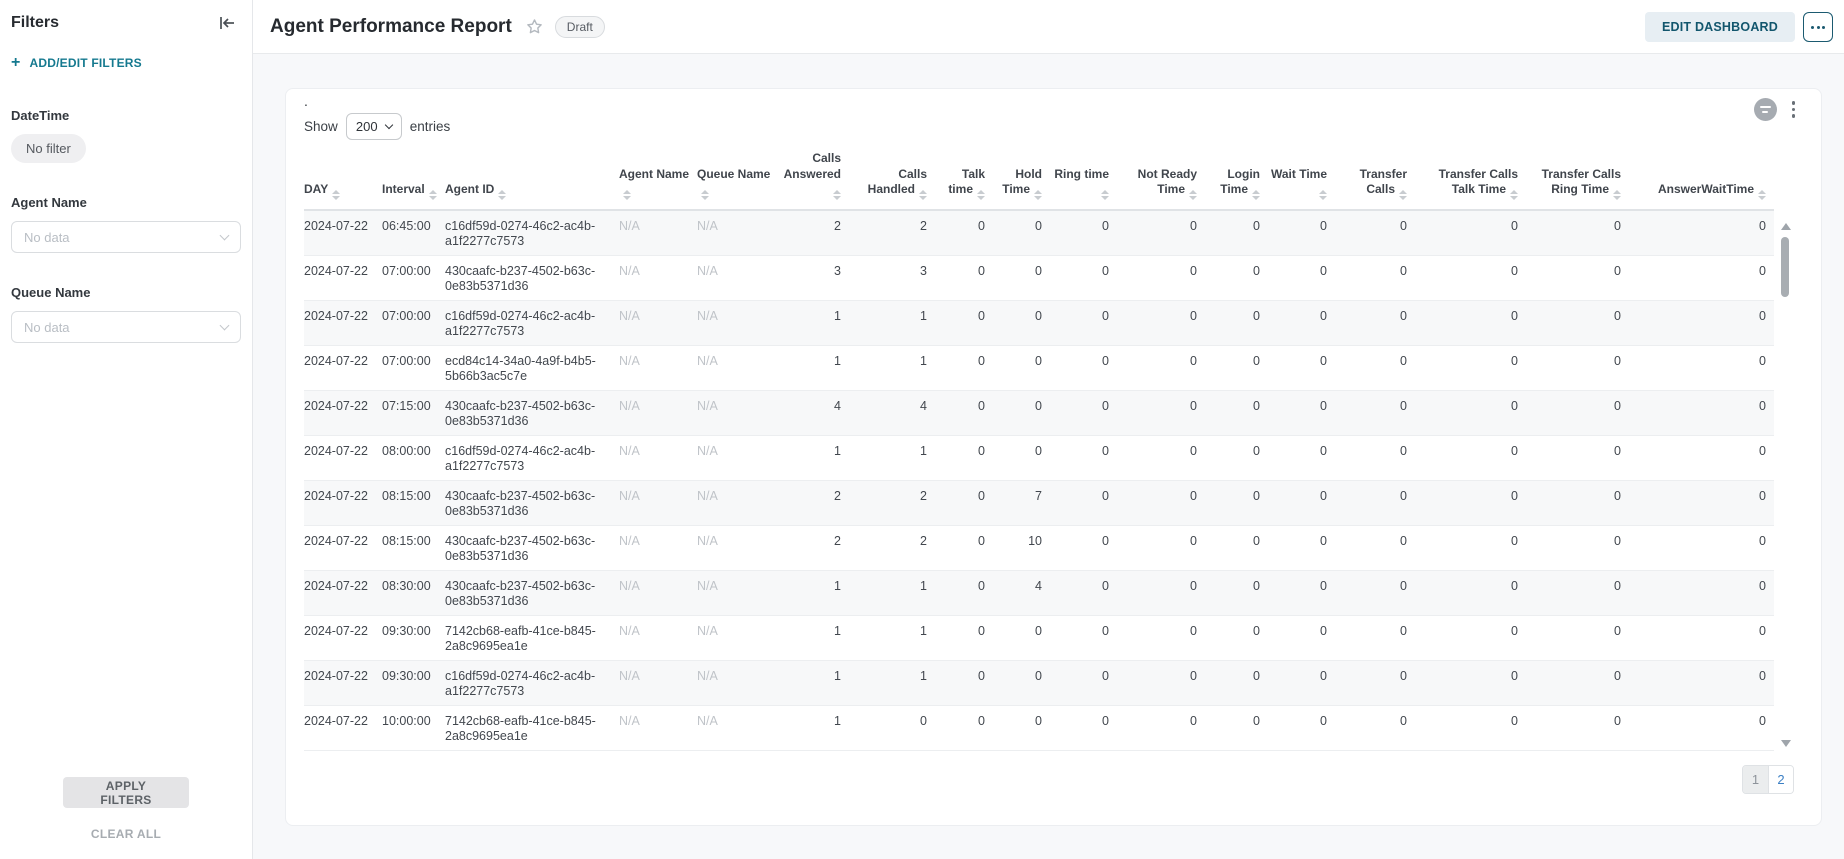  What do you see at coordinates (1818, 27) in the screenshot?
I see `more-options-icon` at bounding box center [1818, 27].